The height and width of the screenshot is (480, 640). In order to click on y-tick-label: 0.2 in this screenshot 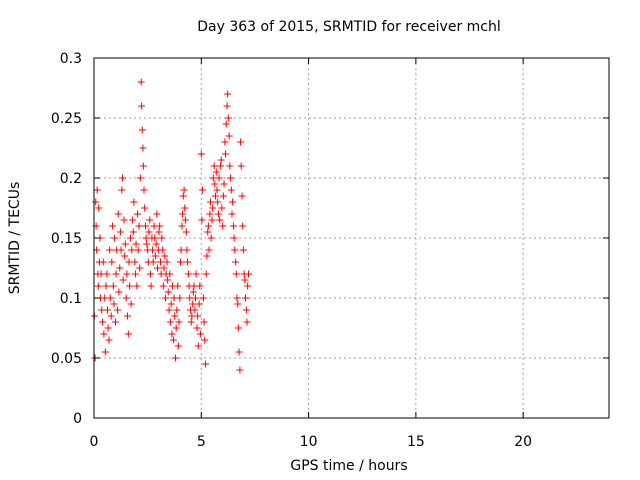, I will do `click(71, 179)`.